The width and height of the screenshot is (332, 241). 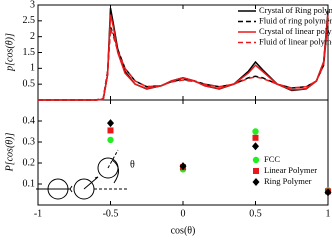 What do you see at coordinates (29, 120) in the screenshot?
I see `y-tick-label: 0.4` at bounding box center [29, 120].